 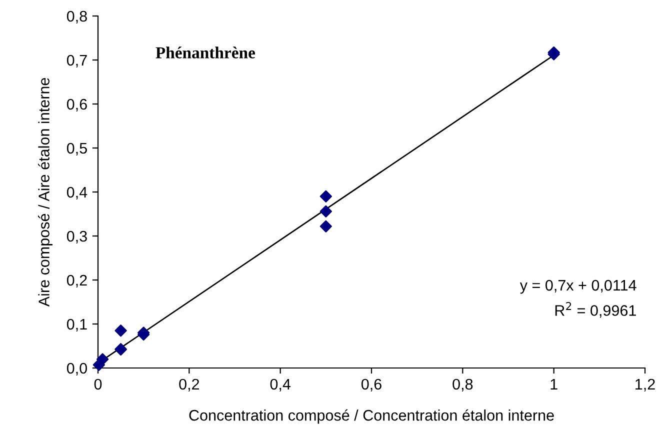 What do you see at coordinates (76, 237) in the screenshot?
I see `y-tick-label: 0,3` at bounding box center [76, 237].